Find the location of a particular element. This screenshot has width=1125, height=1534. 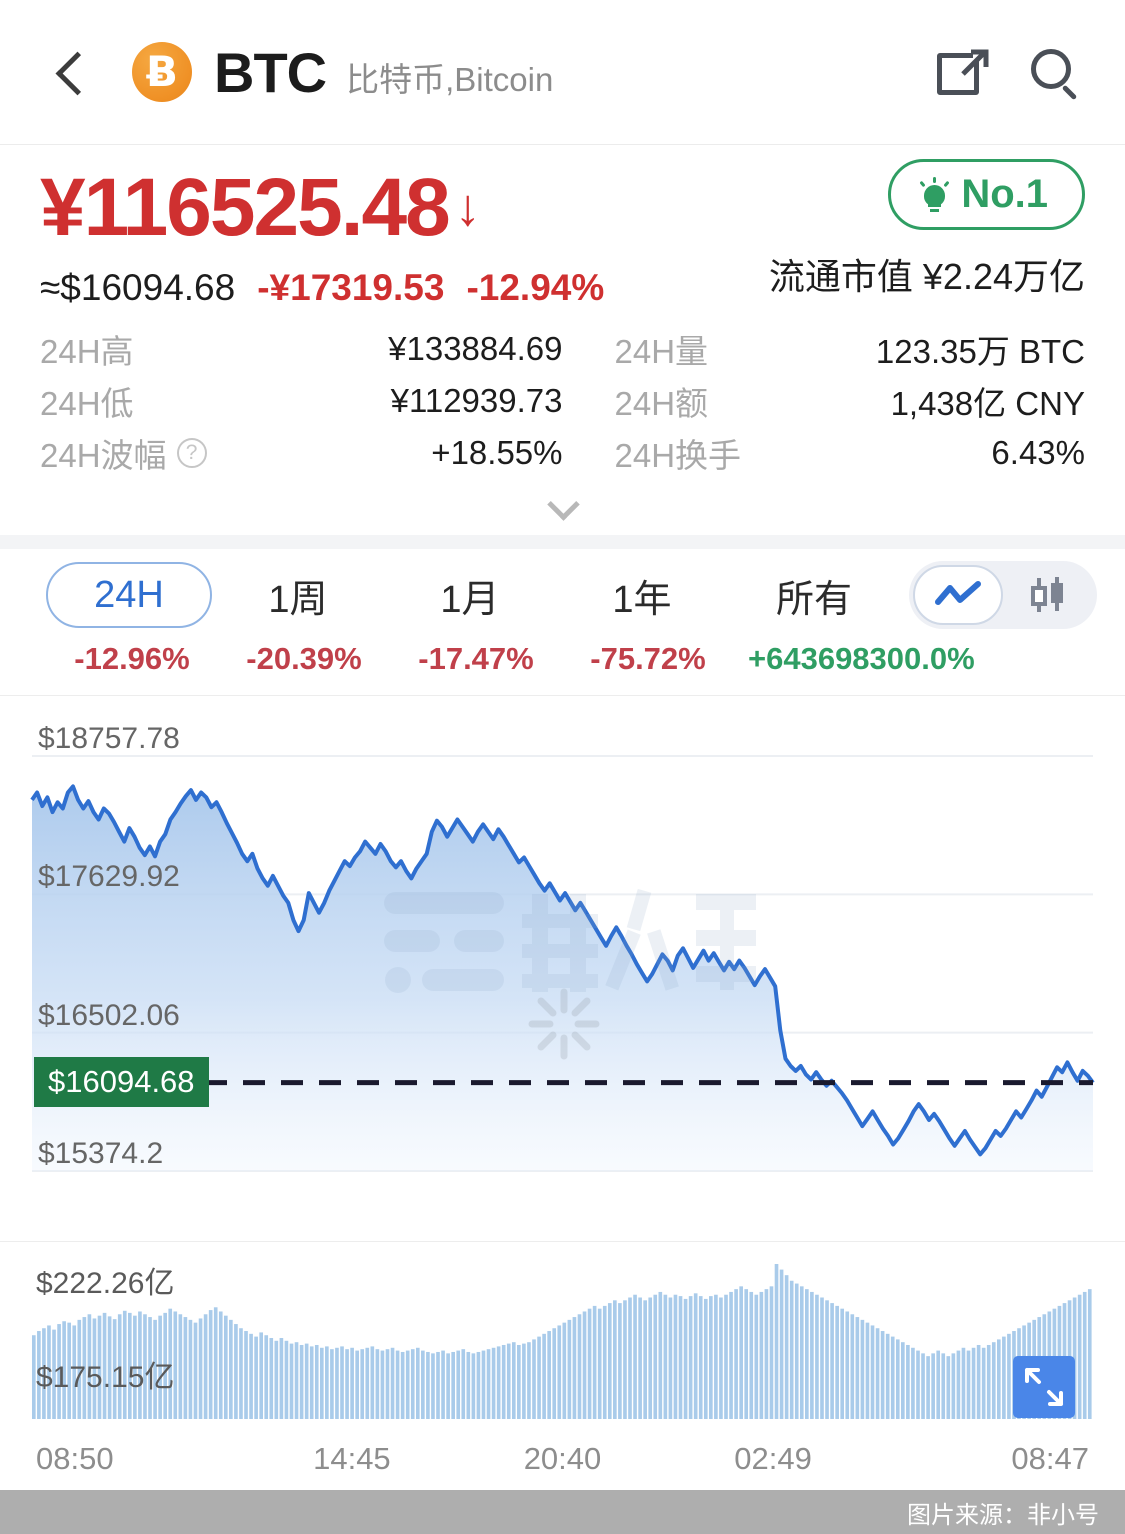

fullscreen-glyph is located at coordinates (1044, 1387).